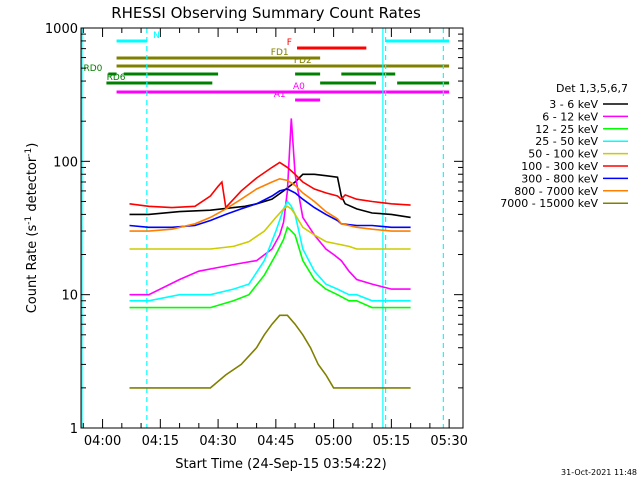 The width and height of the screenshot is (640, 480). What do you see at coordinates (559, 178) in the screenshot?
I see `legend-label: 300 - 800 keV` at bounding box center [559, 178].